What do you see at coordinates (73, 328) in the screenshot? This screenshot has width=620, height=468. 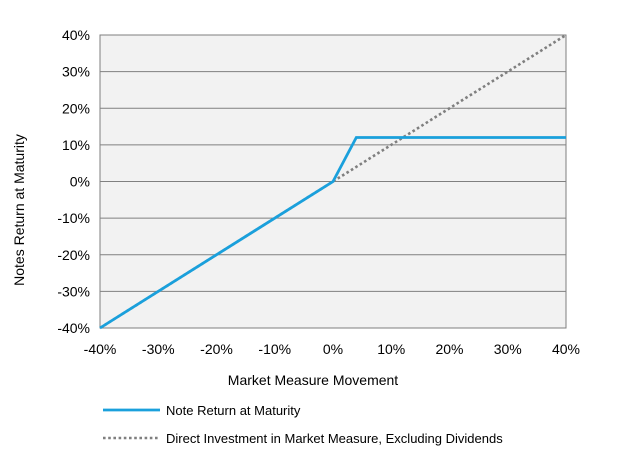 I see `y-tick-label: -40%` at bounding box center [73, 328].